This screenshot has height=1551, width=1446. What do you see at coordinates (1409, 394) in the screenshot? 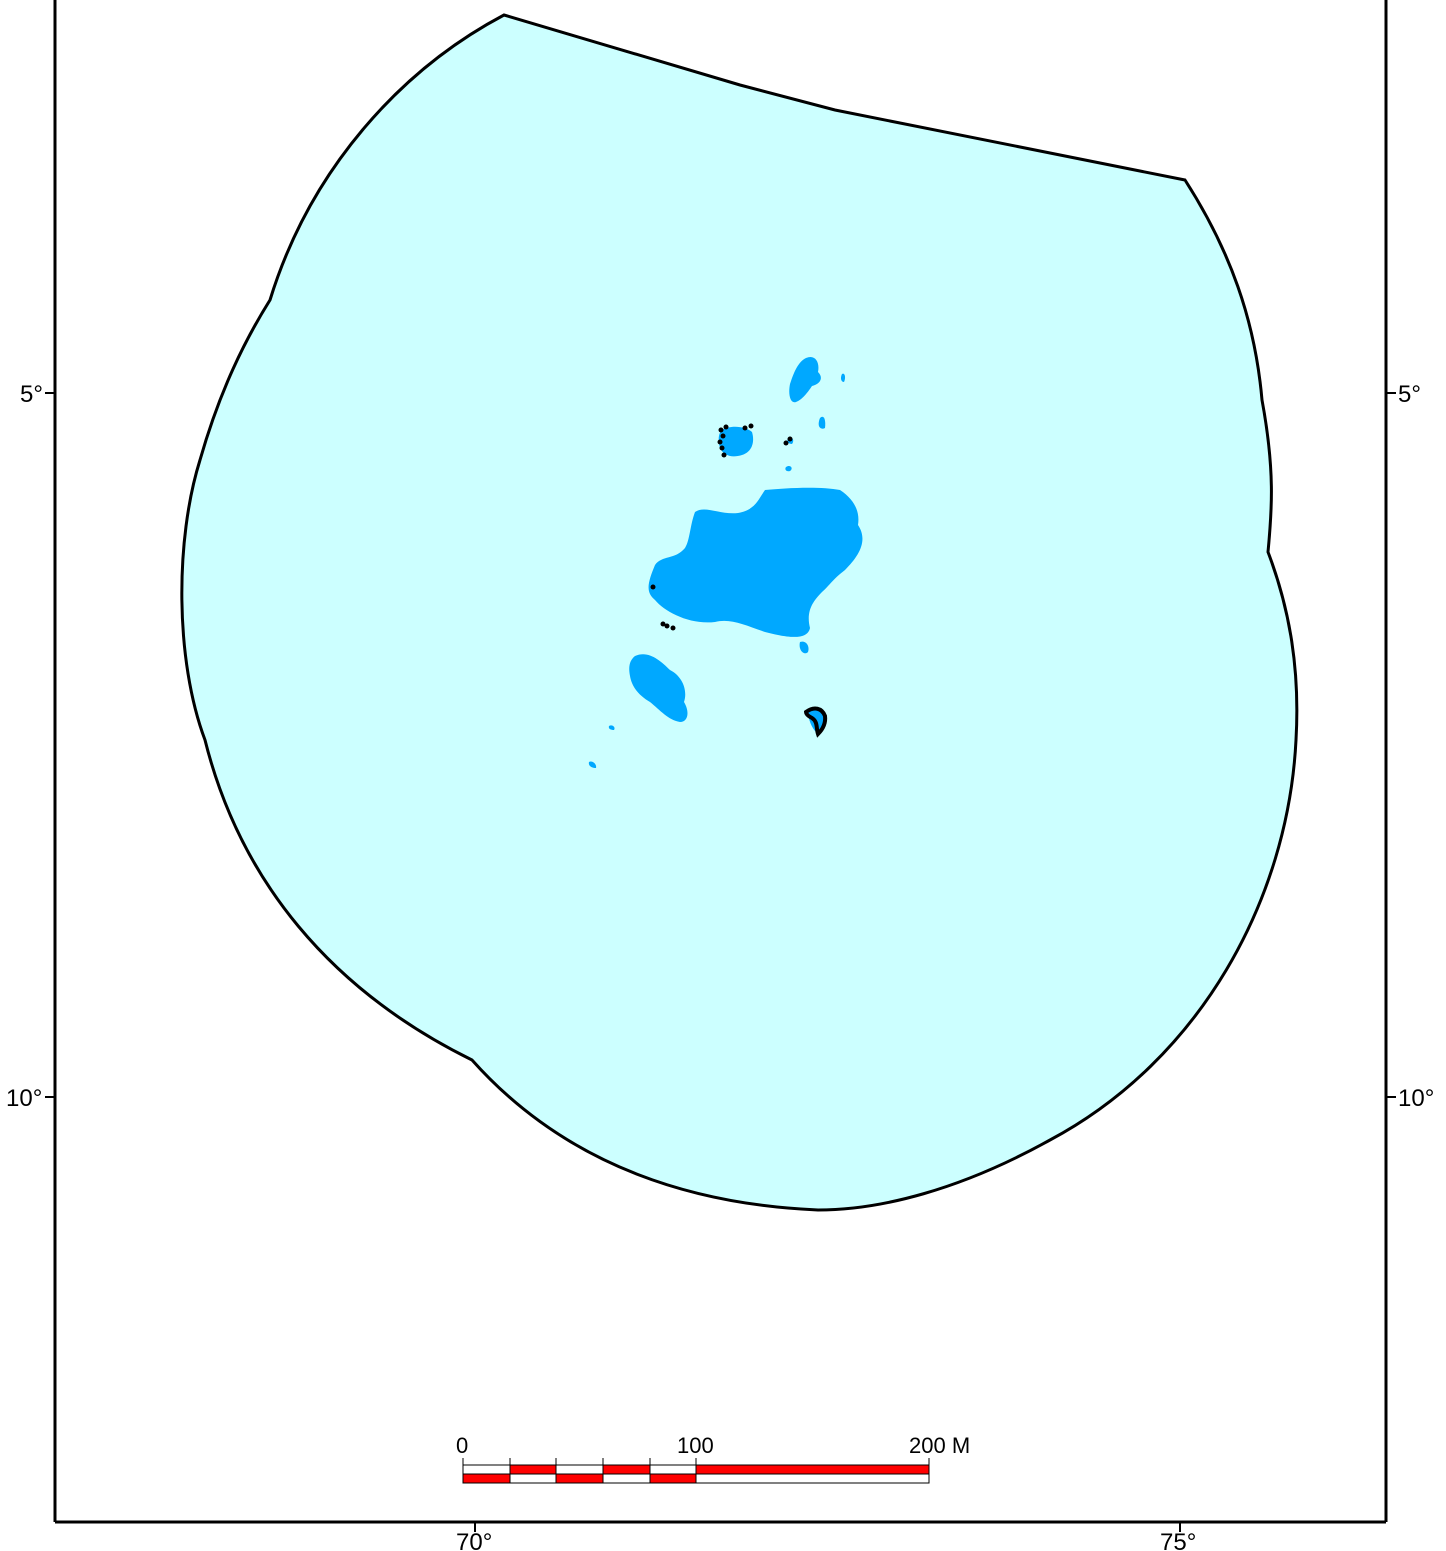
I see `lat-label-5-right: 5°` at bounding box center [1409, 394].